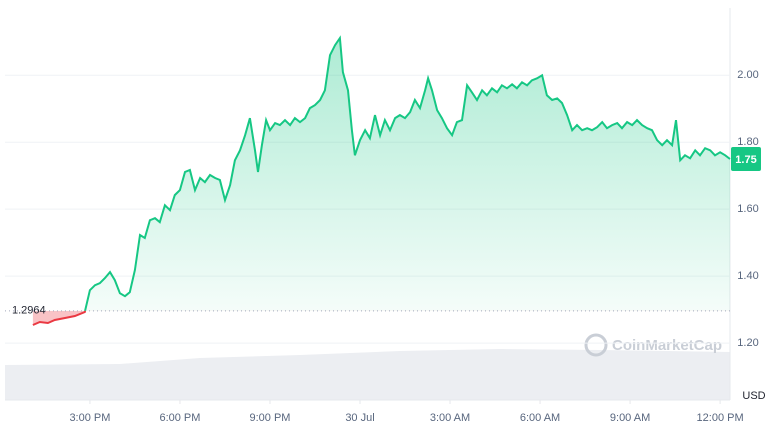  Describe the element at coordinates (667, 345) in the screenshot. I see `watermark-text: CoinMarketCap` at that location.